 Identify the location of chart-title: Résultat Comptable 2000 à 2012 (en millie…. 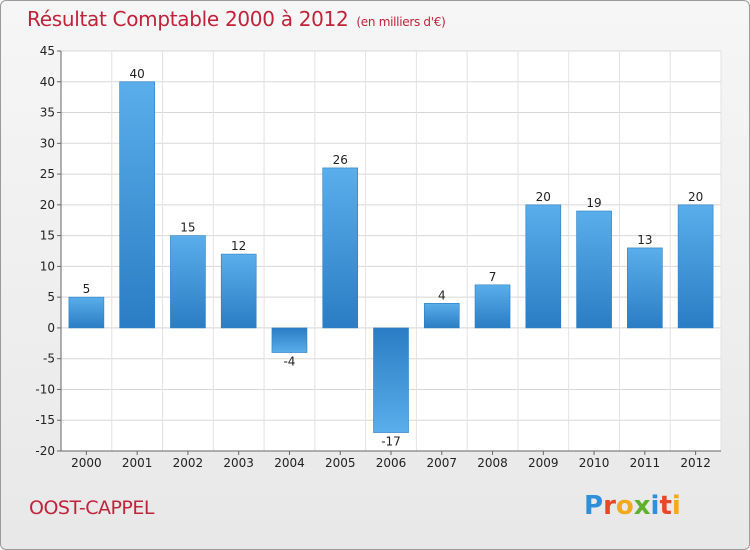
(236, 19).